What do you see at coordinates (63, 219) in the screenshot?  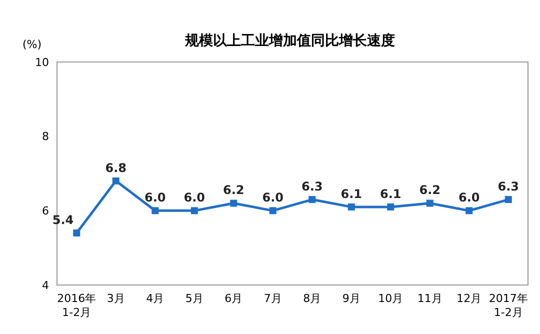 I see `data-label: 5.4` at bounding box center [63, 219].